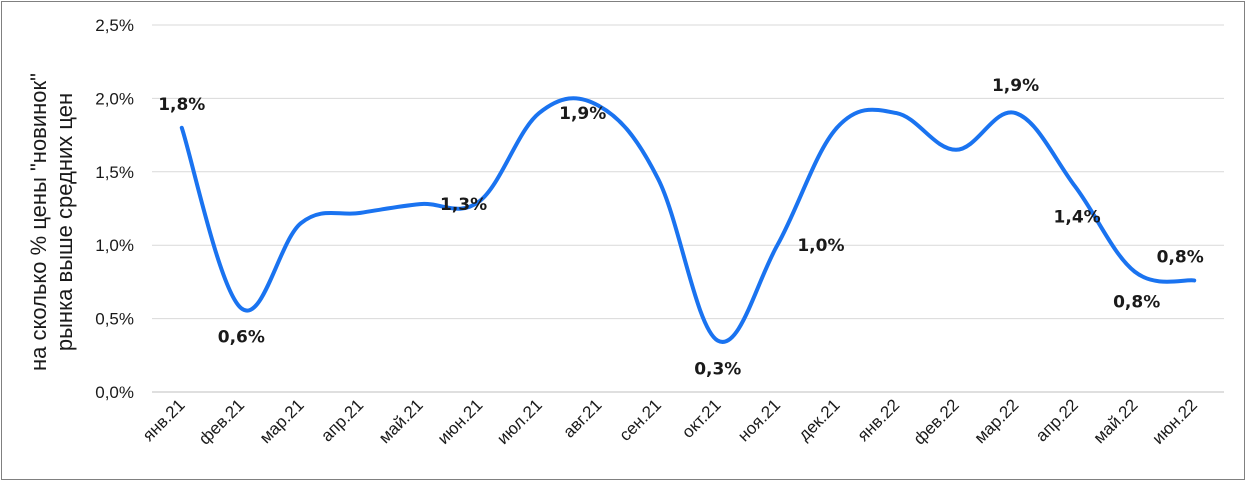  I want to click on x-tick-label: ноя.21, so click(759, 420).